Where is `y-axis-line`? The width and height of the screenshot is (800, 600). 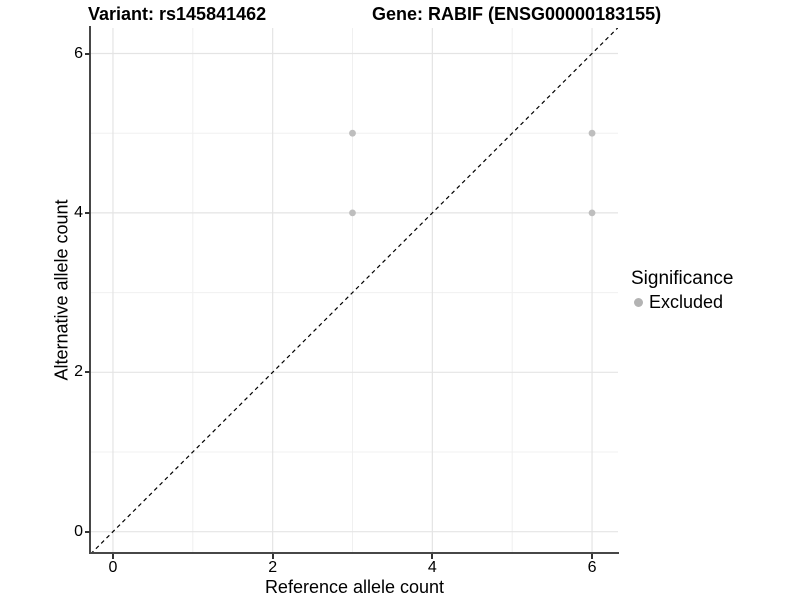
y-axis-line is located at coordinates (90, 290).